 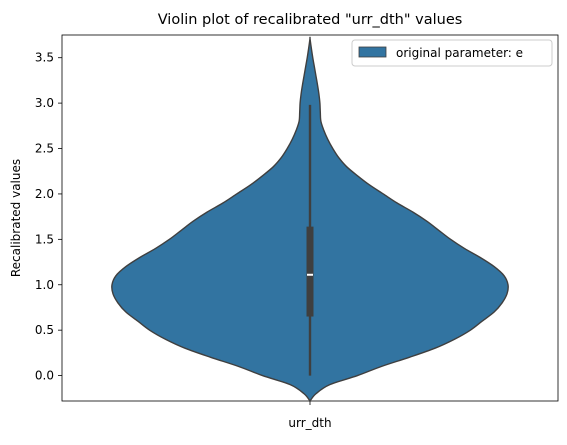 I want to click on y-tick-label: 2.0, so click(x=44, y=194).